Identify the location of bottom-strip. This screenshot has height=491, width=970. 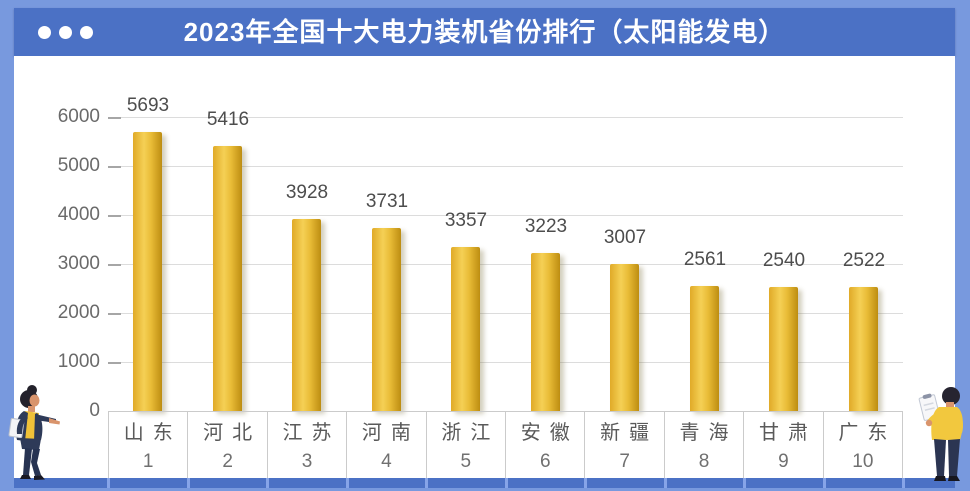
(484, 483).